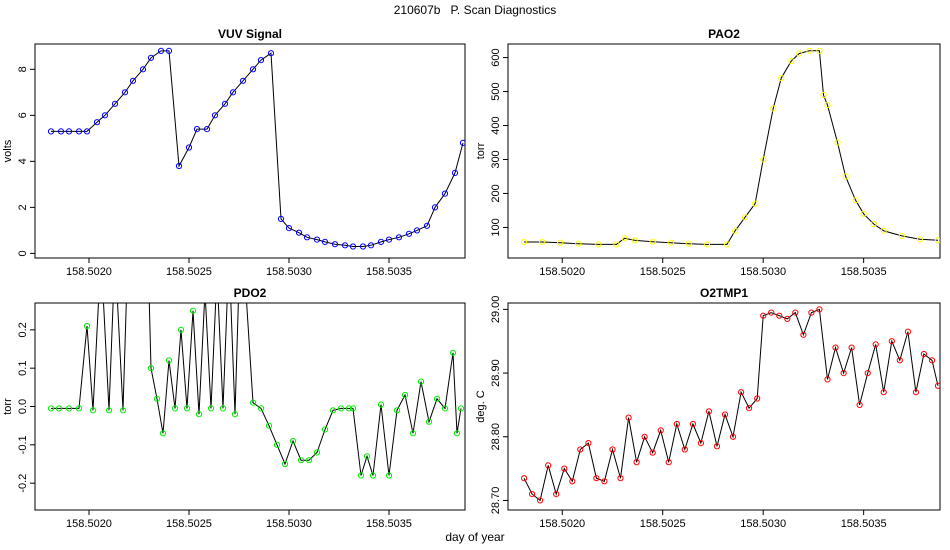 Image resolution: width=950 pixels, height=550 pixels. What do you see at coordinates (8, 406) in the screenshot?
I see `pdo2-y-axis-label: torr` at bounding box center [8, 406].